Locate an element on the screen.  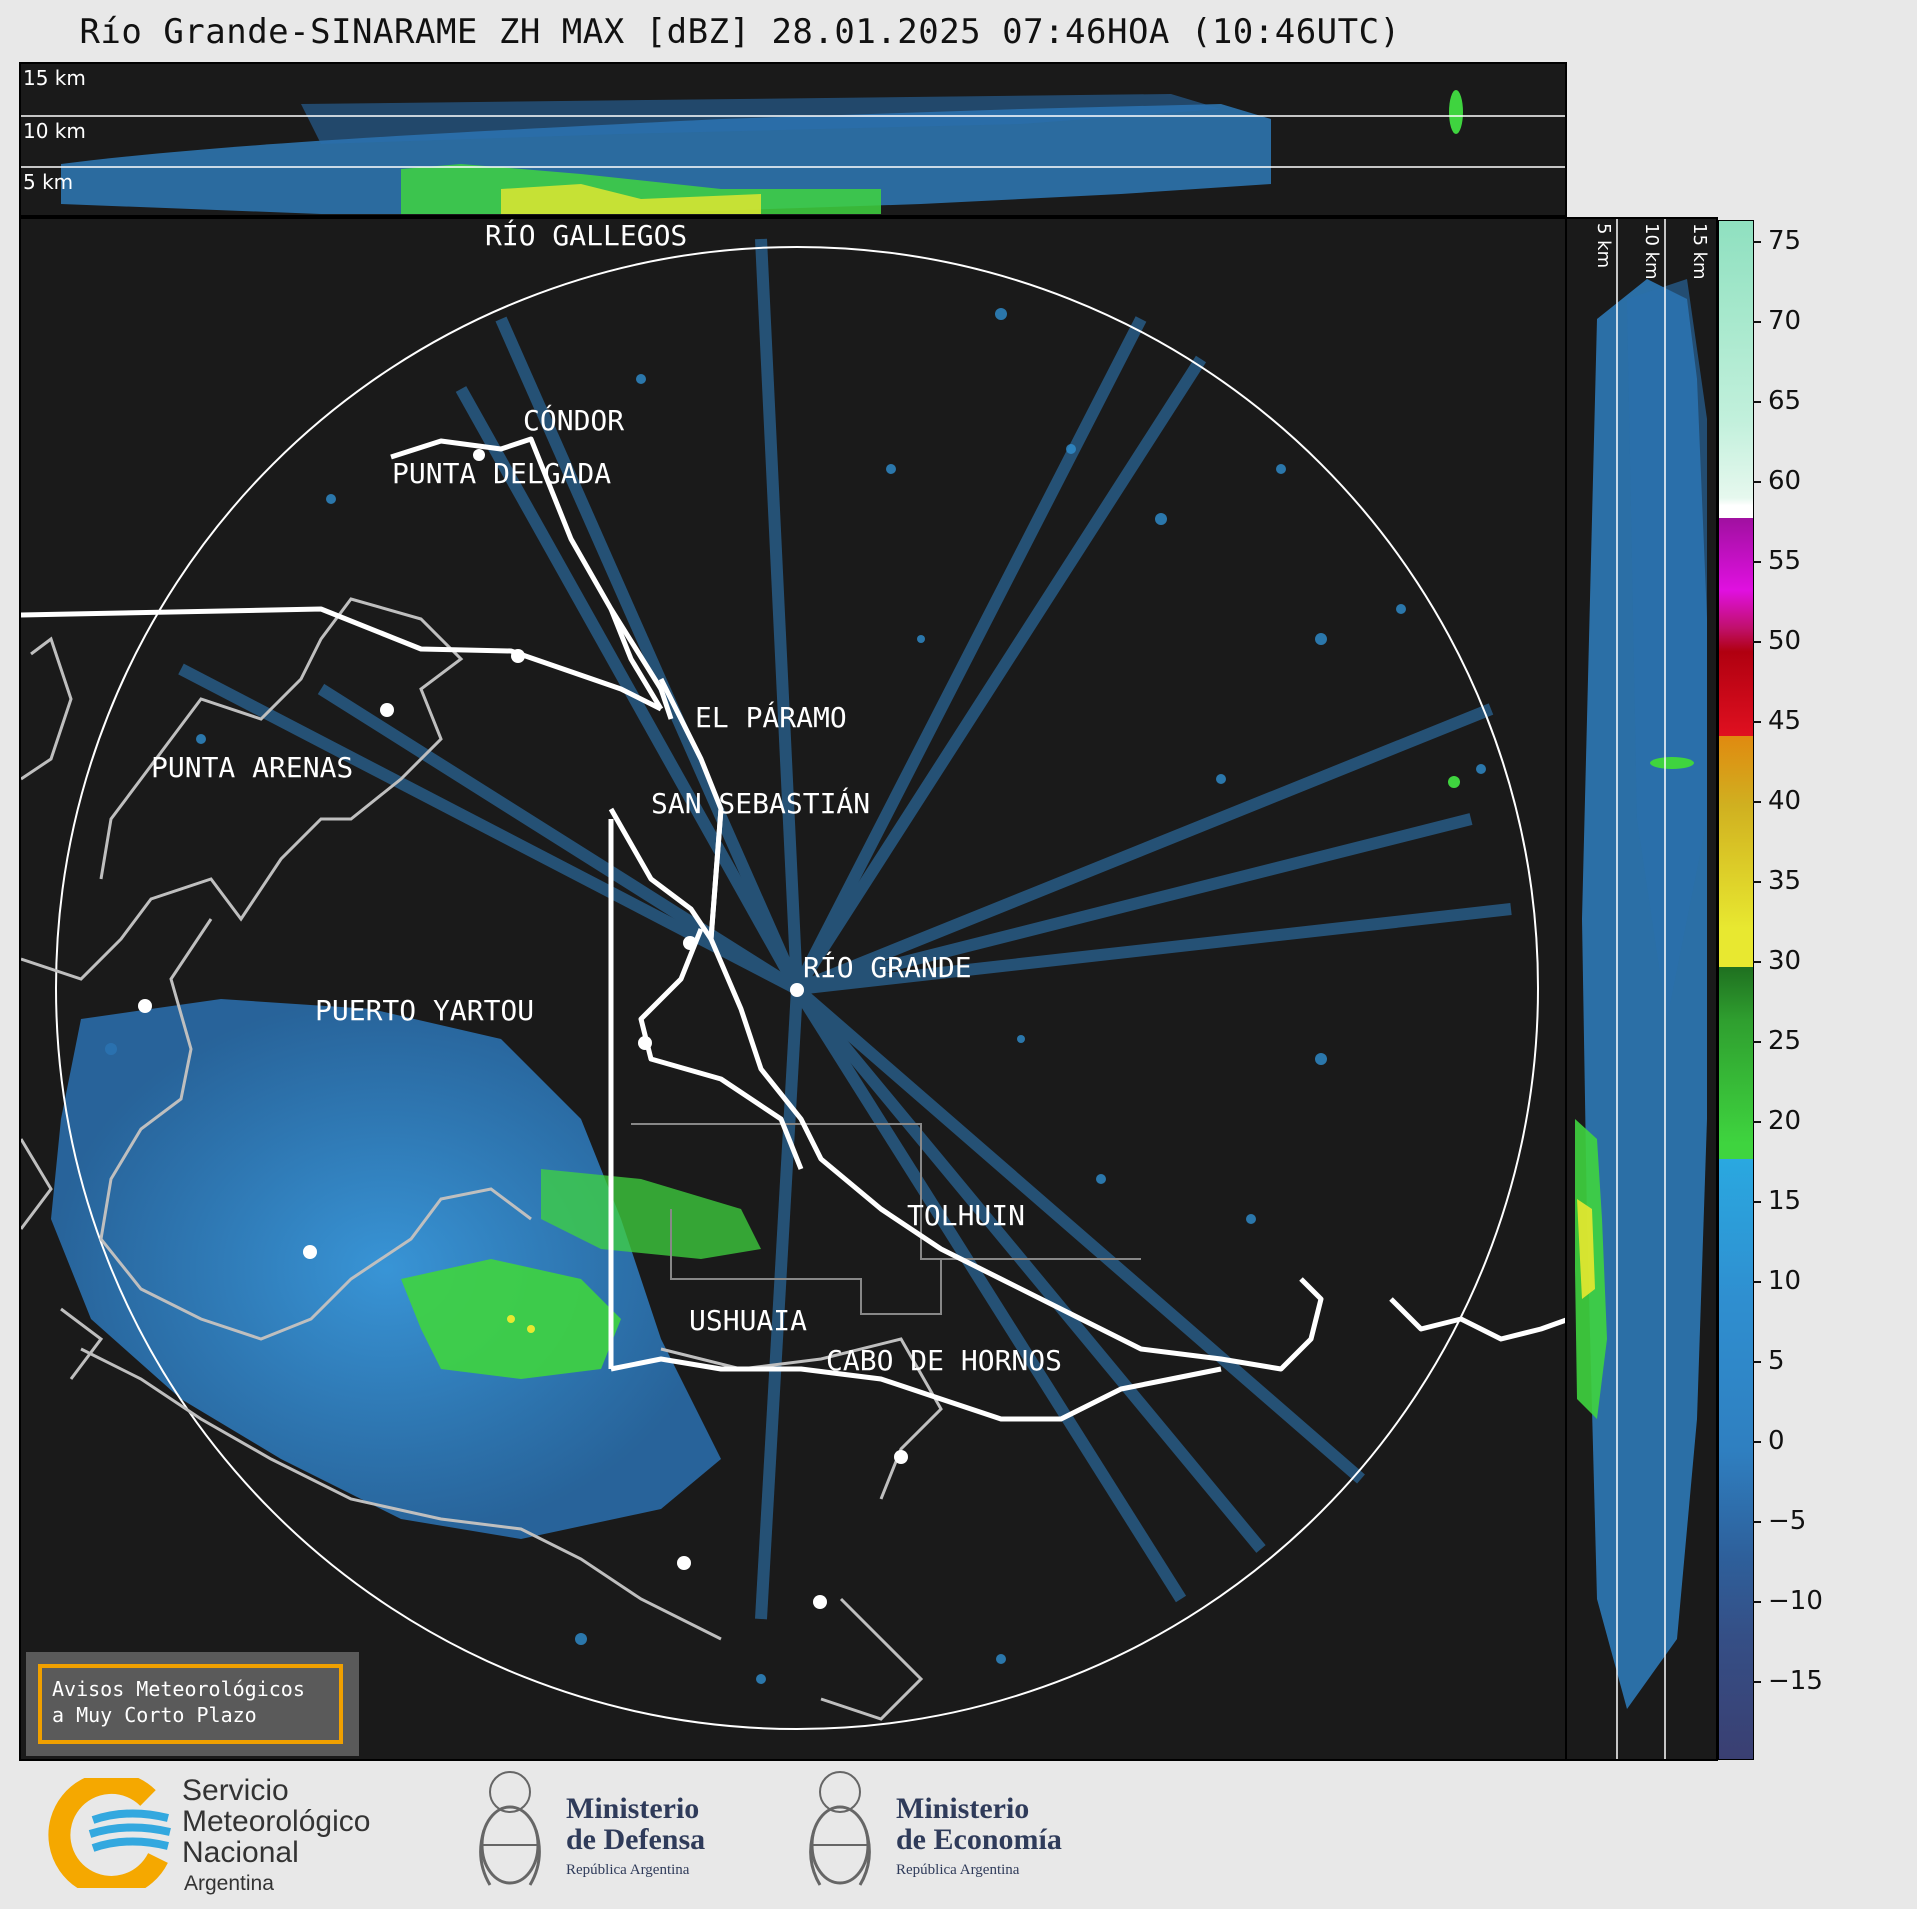
side-cross-section-graphic is located at coordinates (1641, 989).